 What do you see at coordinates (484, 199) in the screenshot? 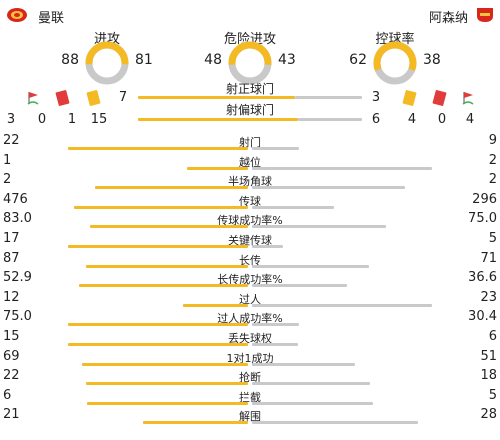
I see `stat-away-value: 296` at bounding box center [484, 199].